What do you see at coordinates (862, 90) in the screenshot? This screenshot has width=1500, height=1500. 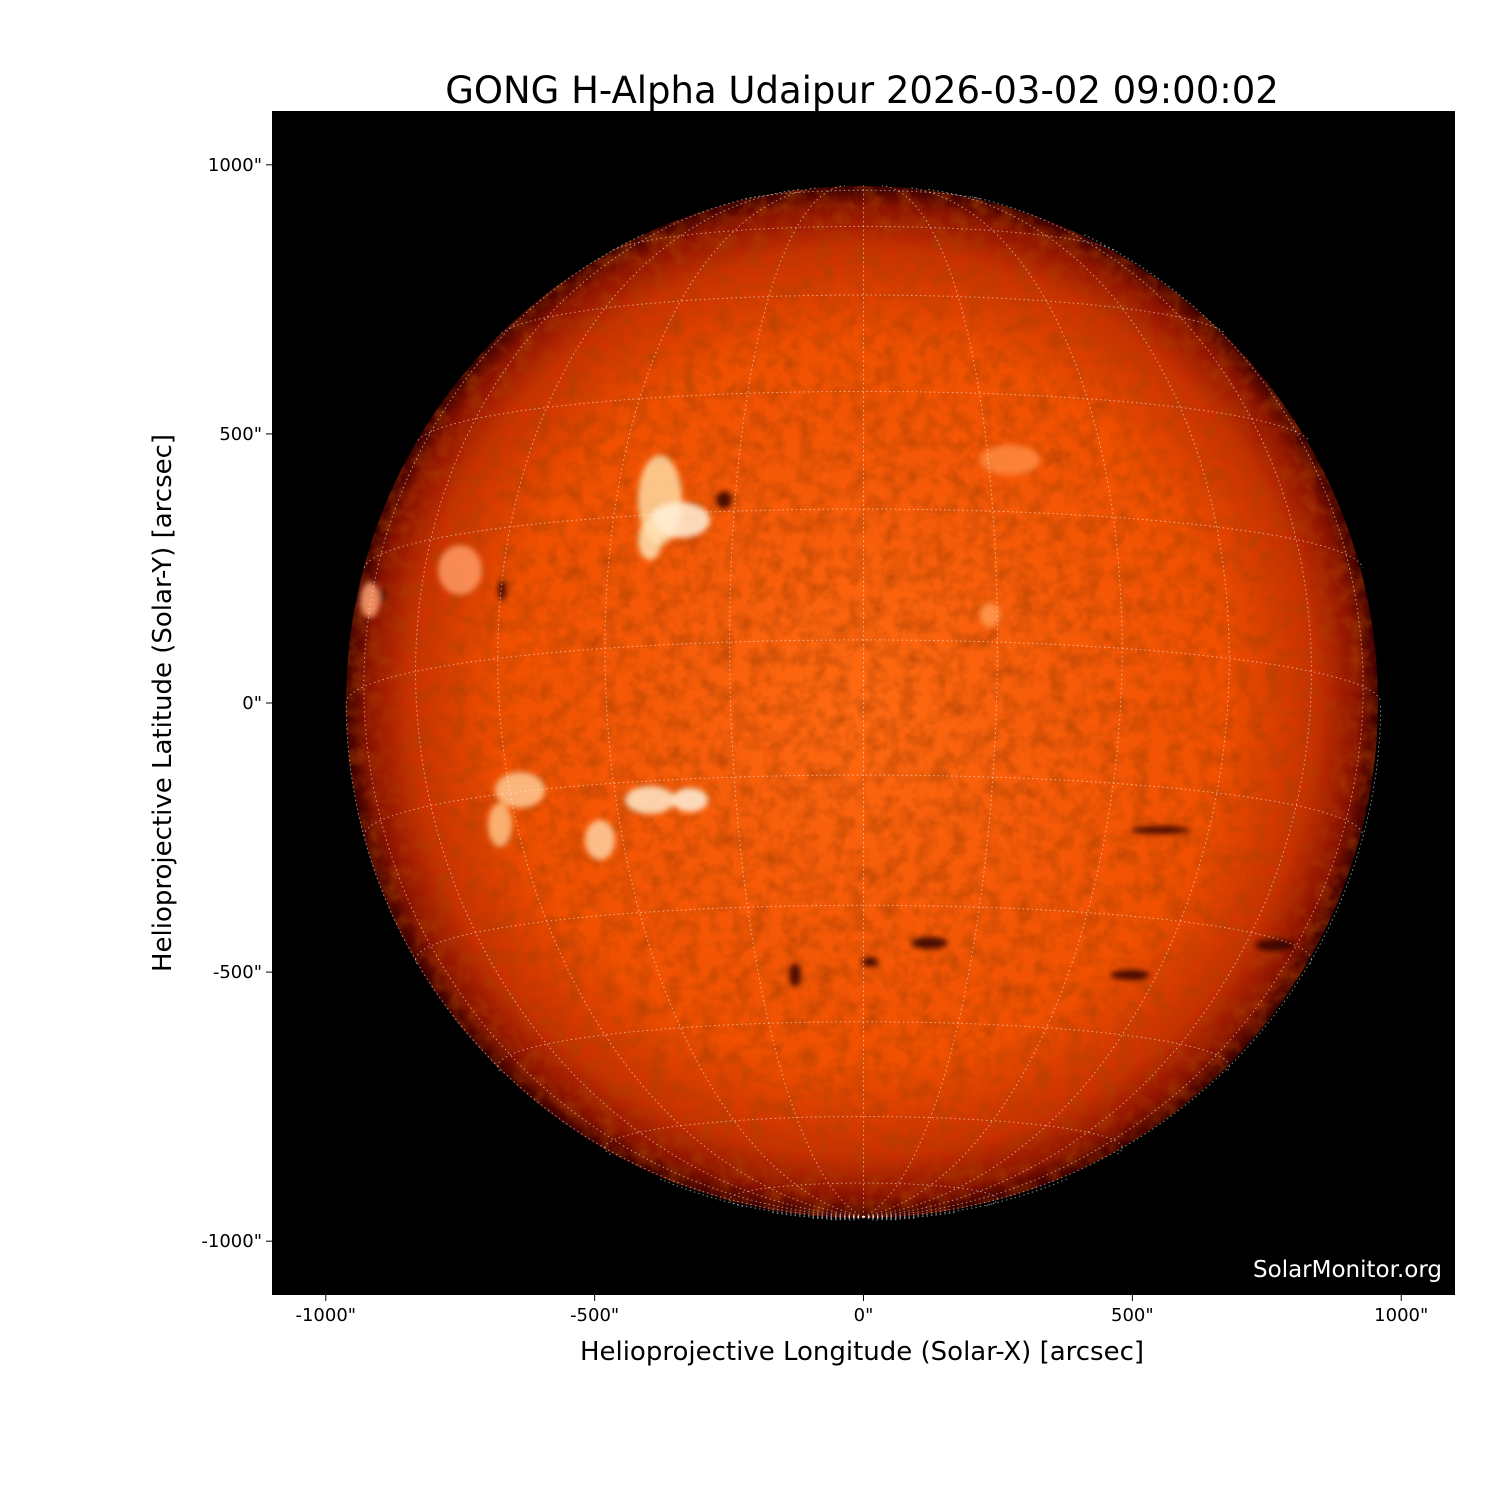 I see `chart-title: GONG H-Alpha Udaipur 2026-03-02 09:00:02` at bounding box center [862, 90].